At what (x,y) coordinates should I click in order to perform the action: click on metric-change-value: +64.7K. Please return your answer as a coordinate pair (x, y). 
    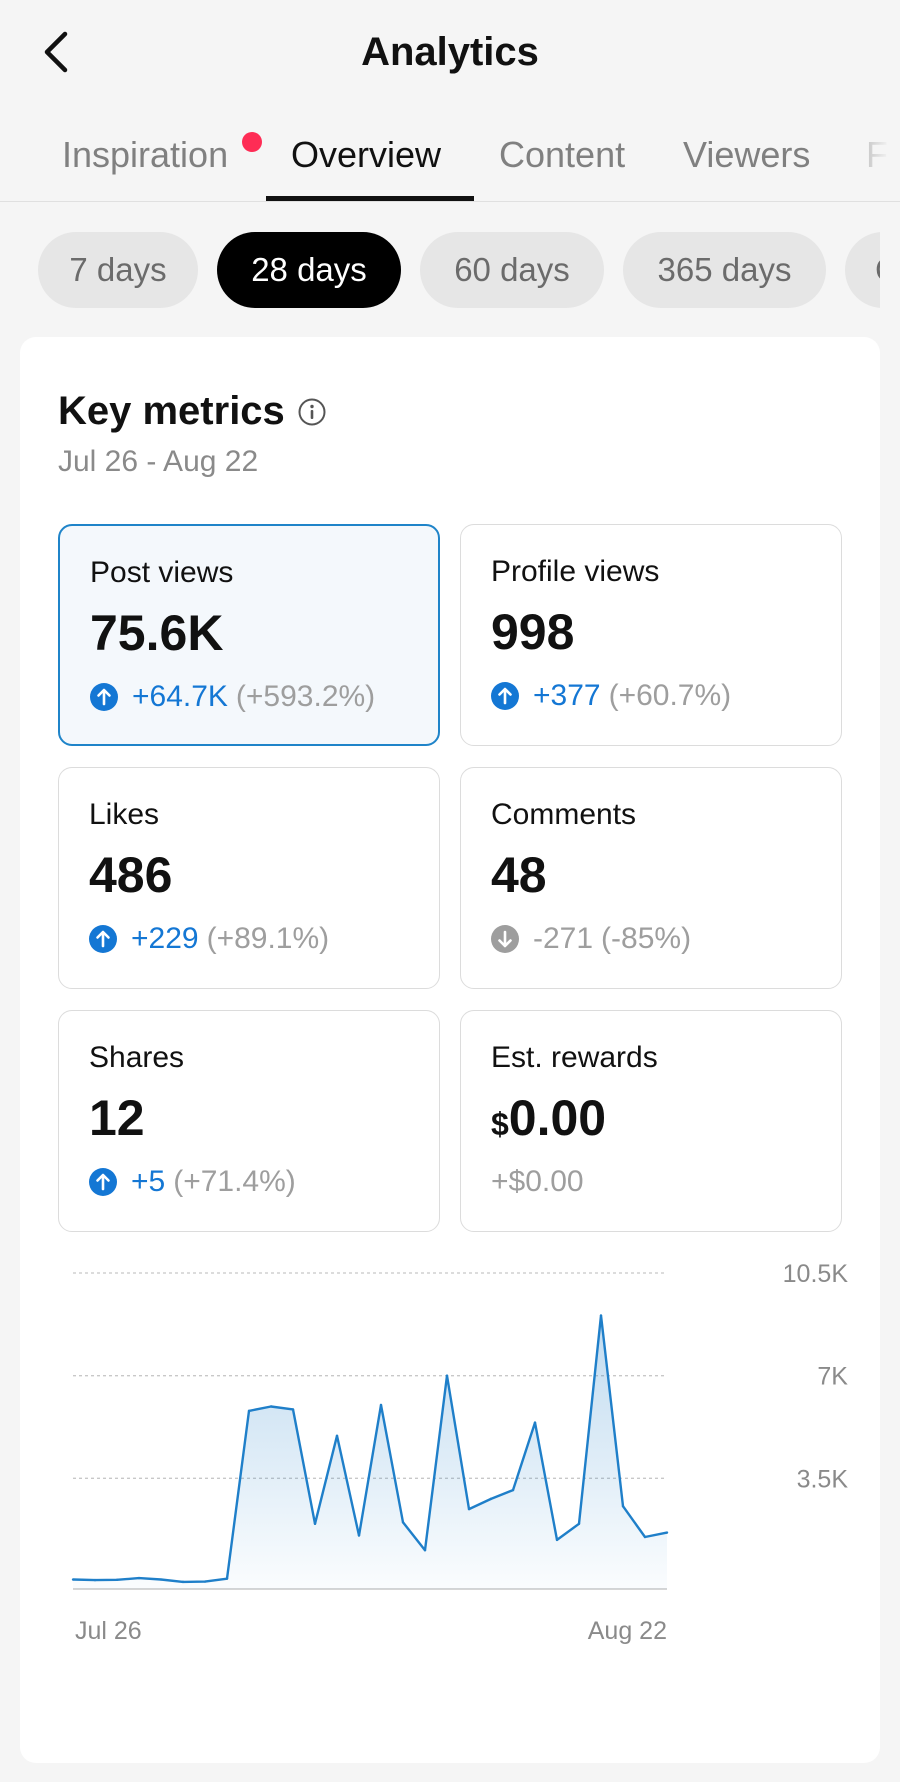
    Looking at the image, I should click on (180, 696).